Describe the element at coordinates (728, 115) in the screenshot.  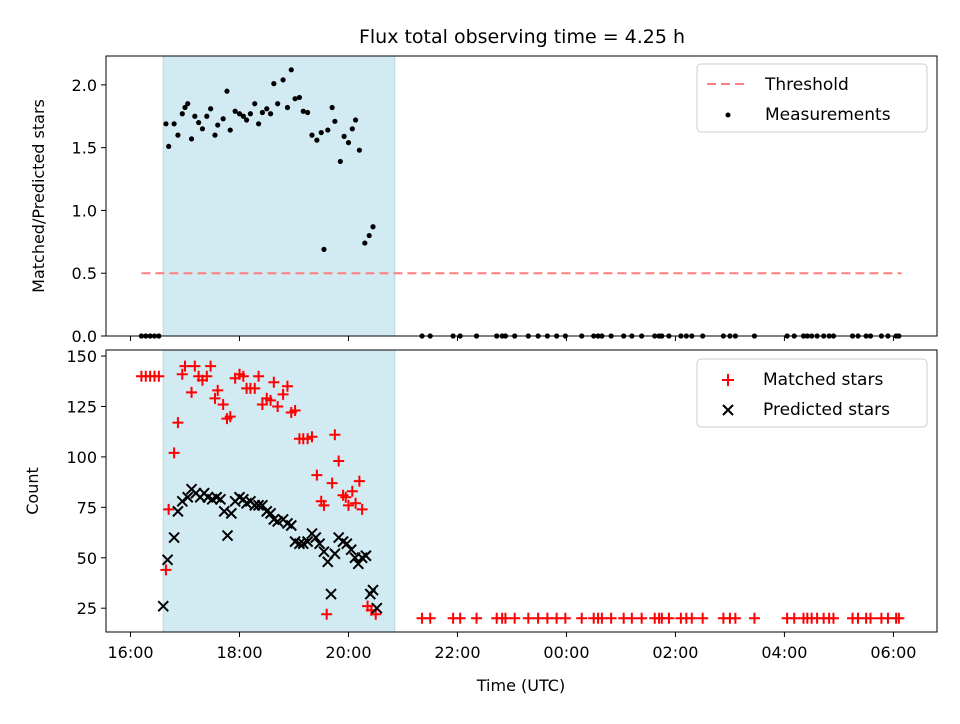
I see `legend-measurements-swatch` at that location.